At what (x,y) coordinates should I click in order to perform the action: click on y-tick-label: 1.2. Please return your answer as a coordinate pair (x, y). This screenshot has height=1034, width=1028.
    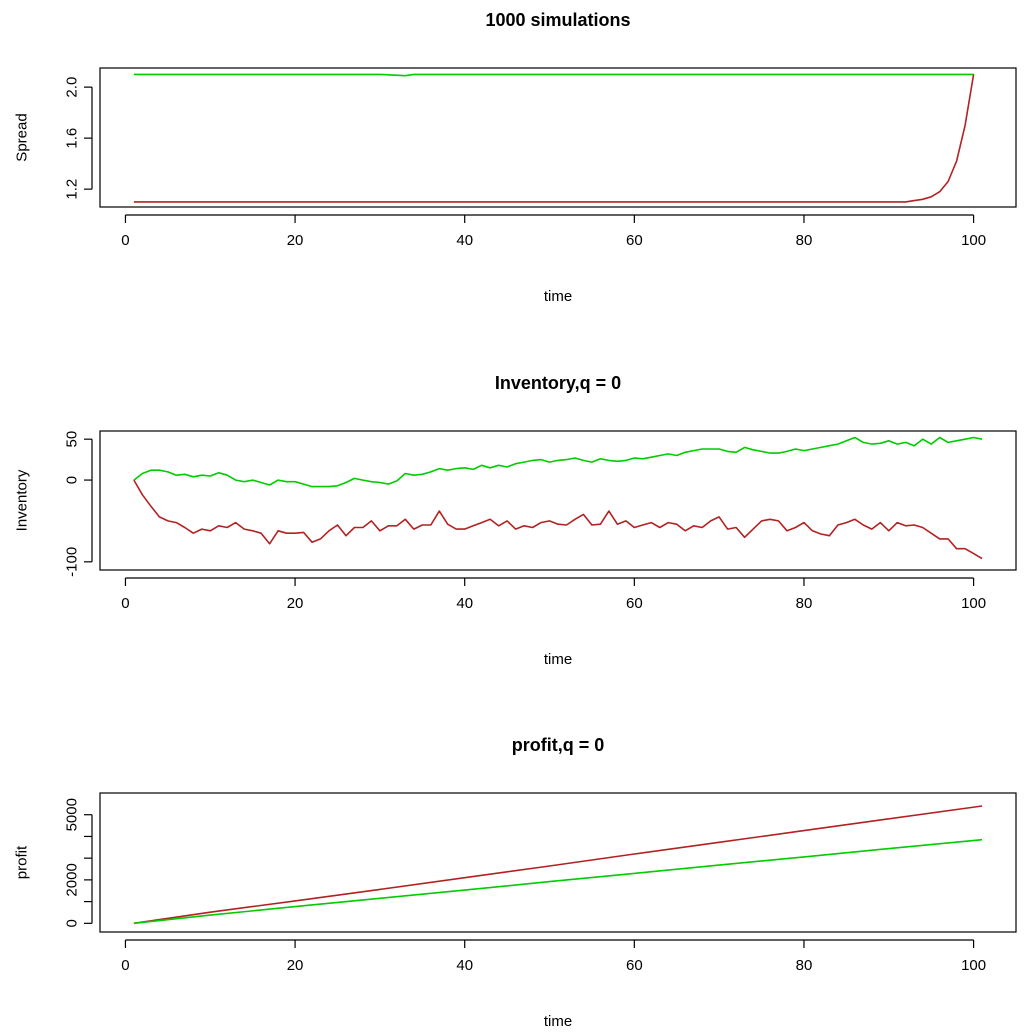
    Looking at the image, I should click on (72, 189).